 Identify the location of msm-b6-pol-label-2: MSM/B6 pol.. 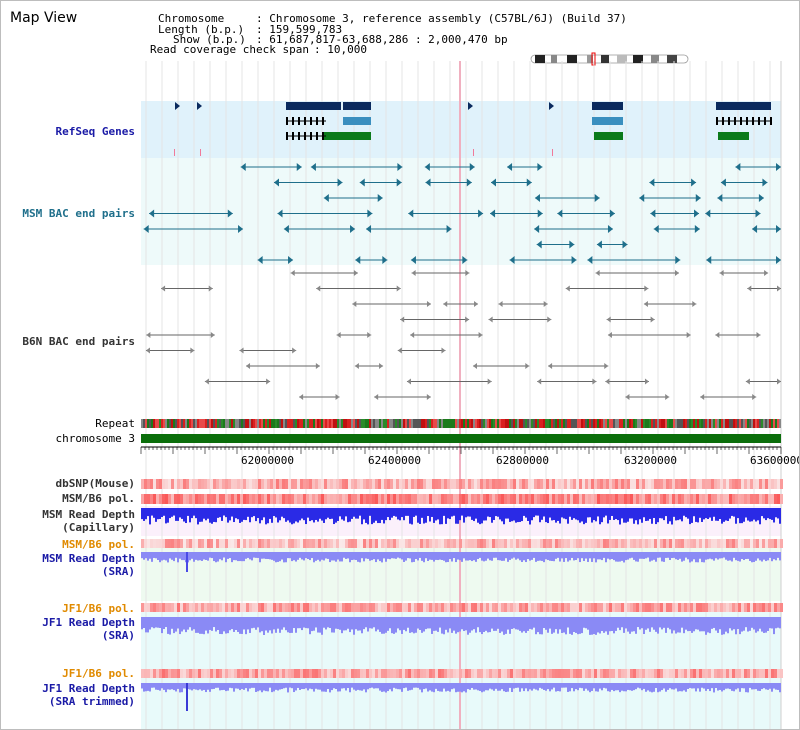
(98, 544).